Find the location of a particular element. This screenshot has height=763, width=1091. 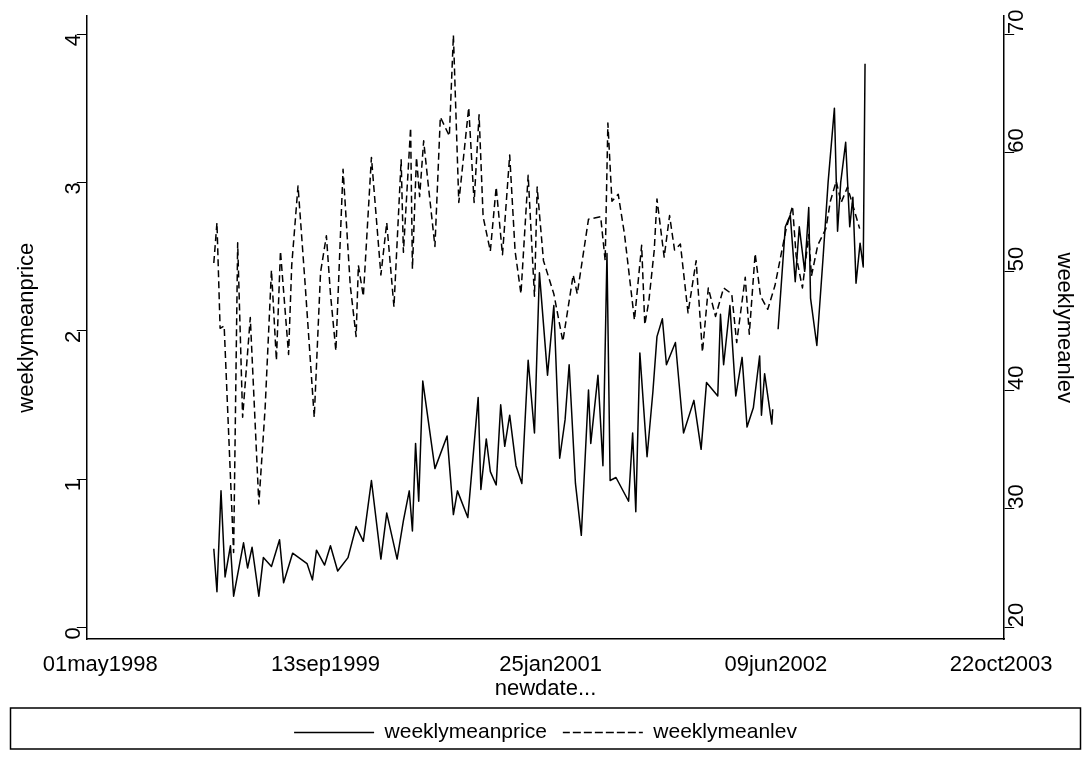

y-tick-label: 2 is located at coordinates (72, 336).